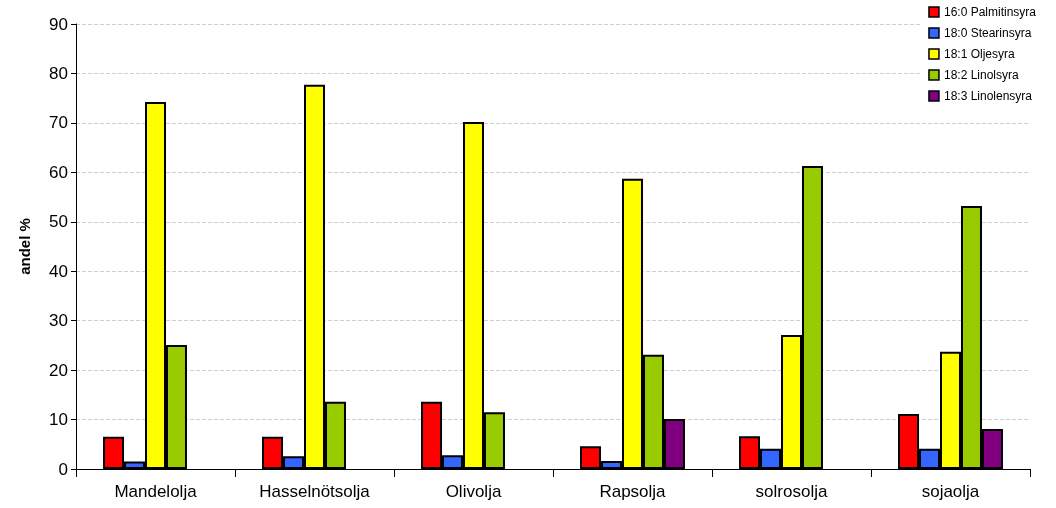  Describe the element at coordinates (58, 321) in the screenshot. I see `y-tick-label: 30` at that location.